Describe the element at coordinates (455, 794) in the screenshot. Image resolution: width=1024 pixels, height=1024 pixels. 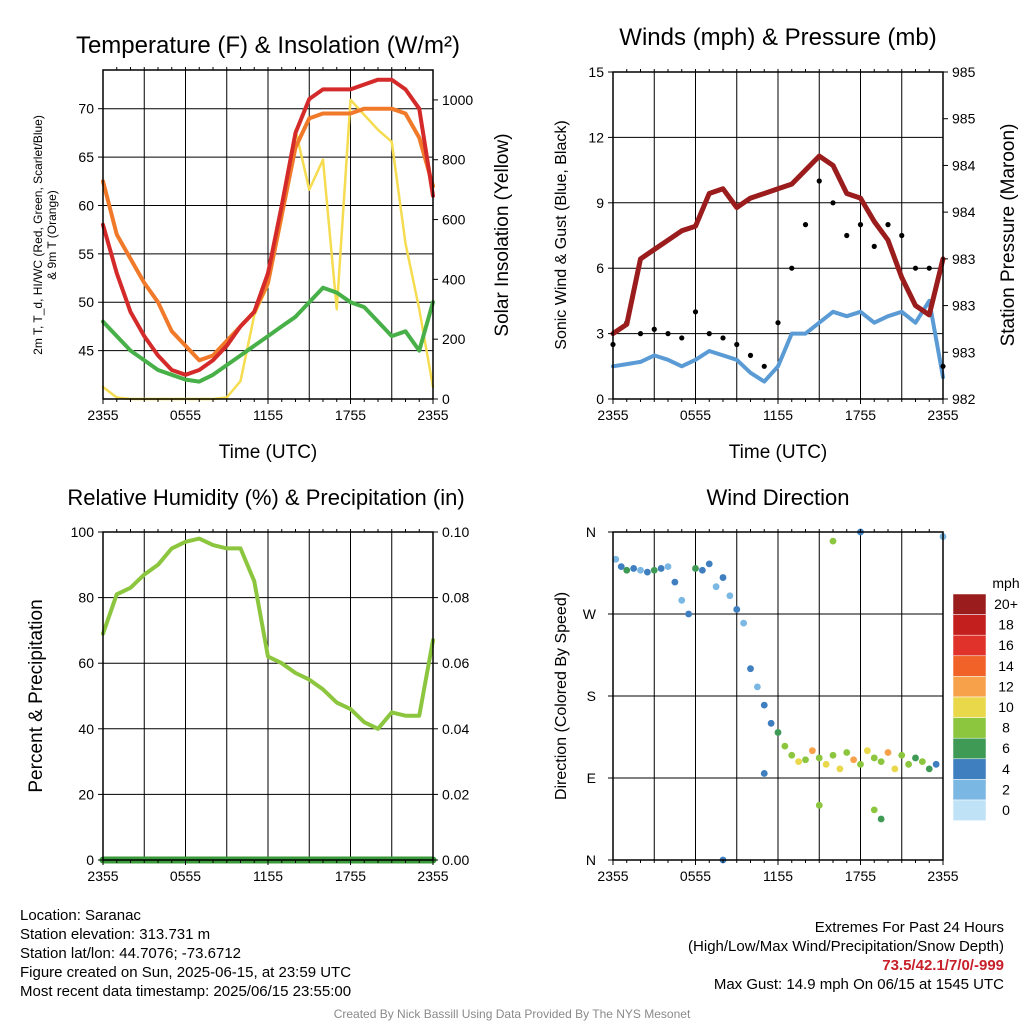
I see `y-right-tick-label: 0.02` at that location.